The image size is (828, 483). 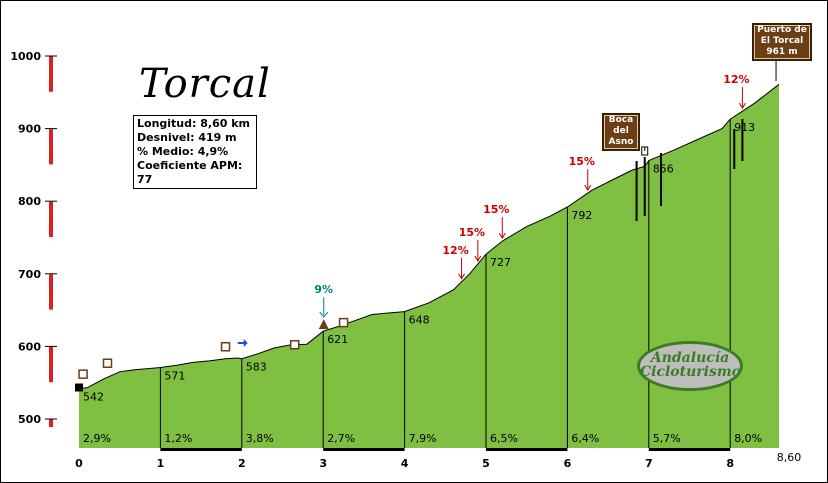 What do you see at coordinates (256, 367) in the screenshot?
I see `km-altitude-label: 583` at bounding box center [256, 367].